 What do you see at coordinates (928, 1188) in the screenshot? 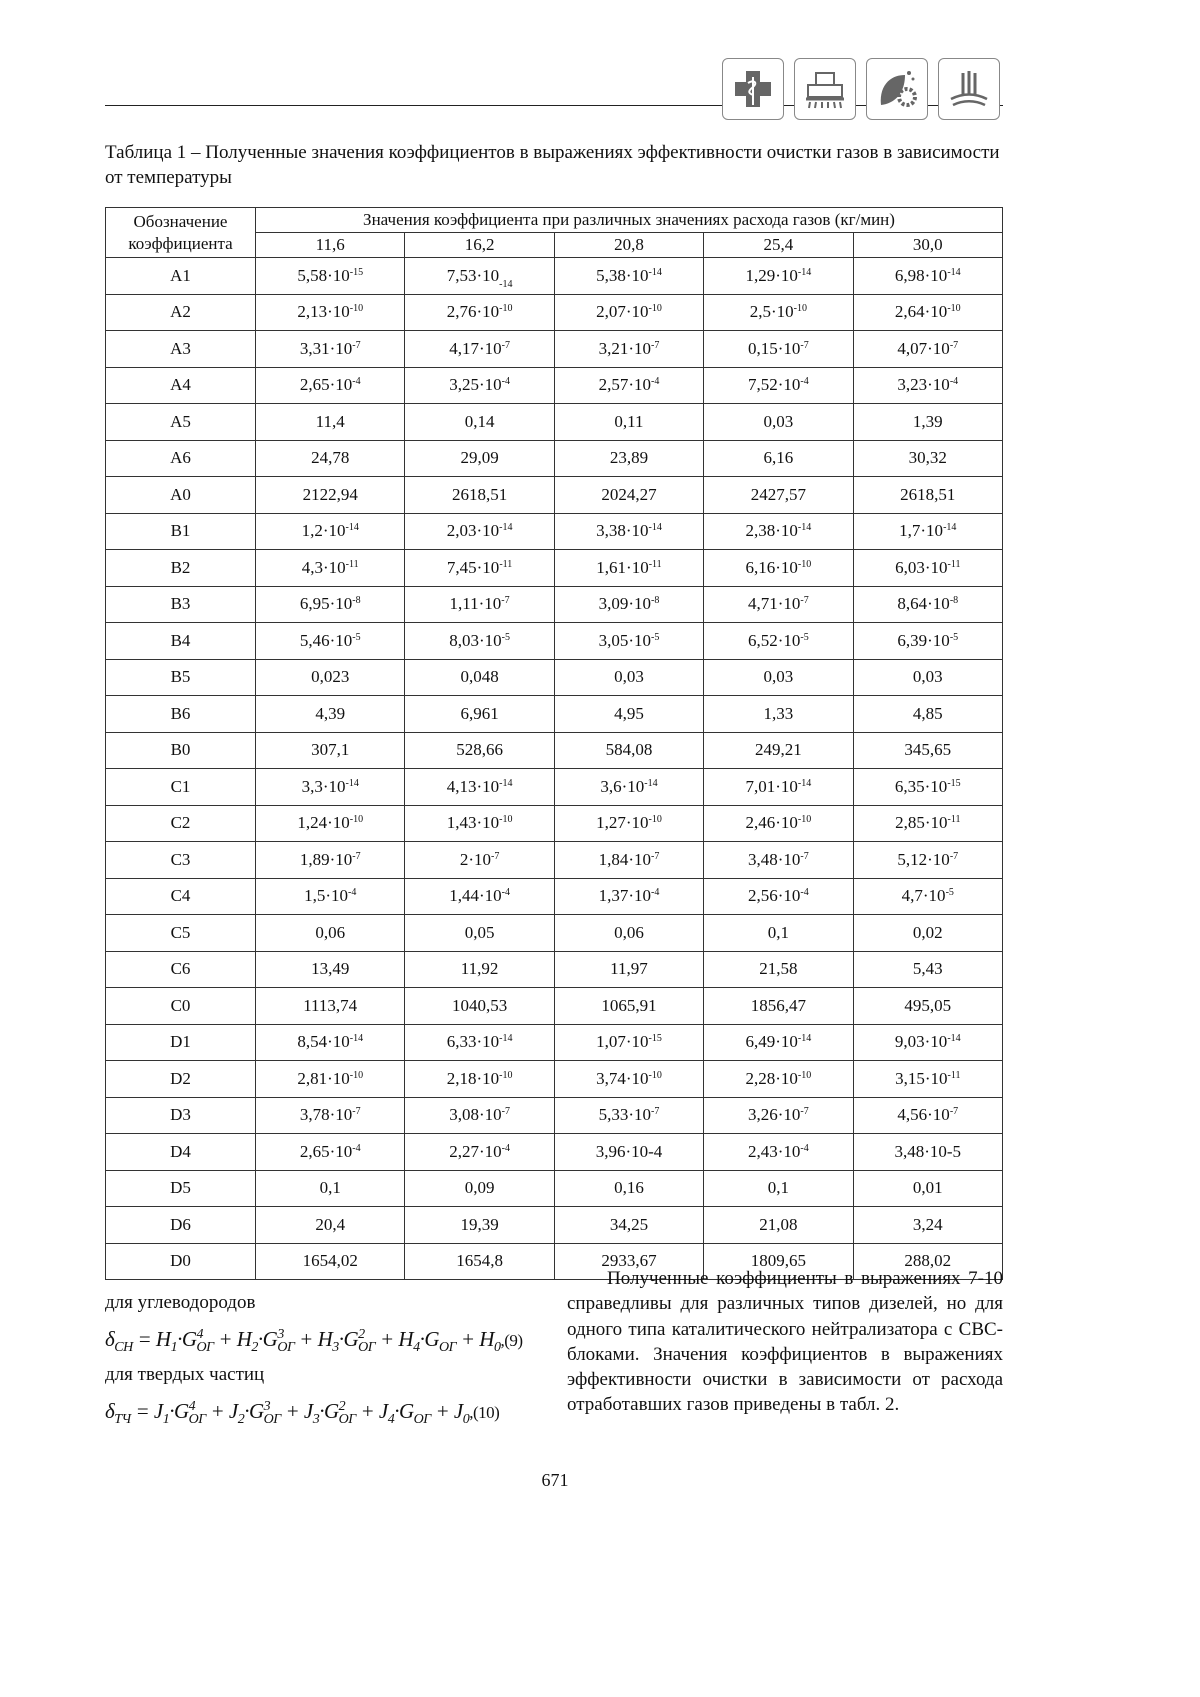
I see `coefficient-value: 0,01` at bounding box center [928, 1188].